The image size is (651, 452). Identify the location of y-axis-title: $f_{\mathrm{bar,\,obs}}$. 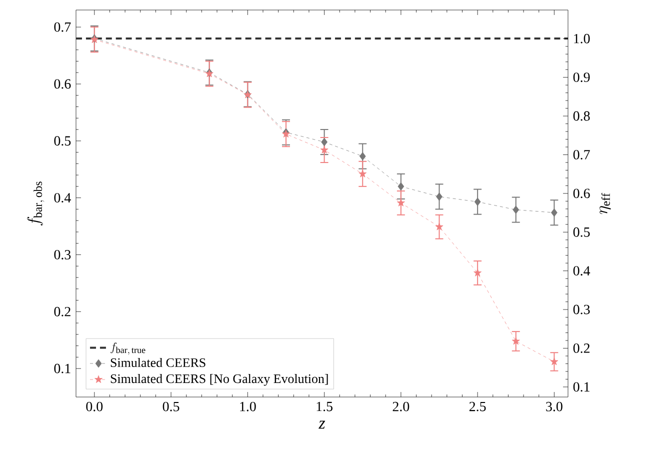
(35, 204).